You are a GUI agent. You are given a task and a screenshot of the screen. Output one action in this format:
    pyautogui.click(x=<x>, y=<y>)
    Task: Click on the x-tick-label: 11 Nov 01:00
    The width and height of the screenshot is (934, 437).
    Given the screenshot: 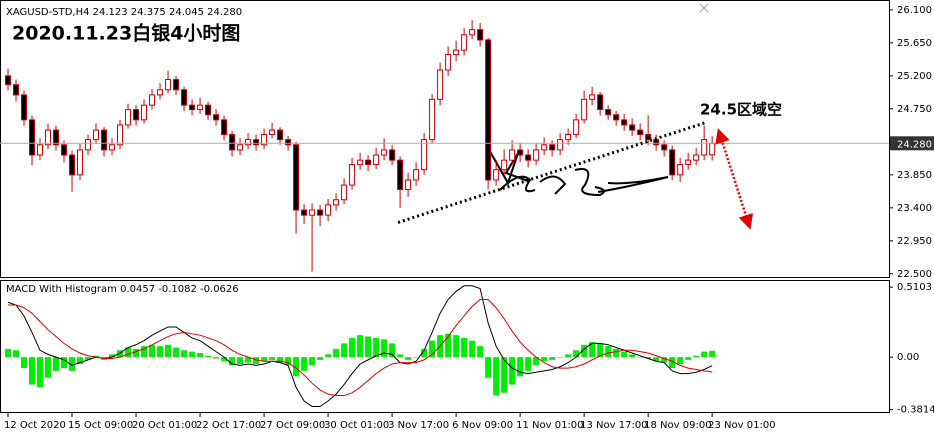 What is the action you would take?
    pyautogui.click(x=549, y=425)
    